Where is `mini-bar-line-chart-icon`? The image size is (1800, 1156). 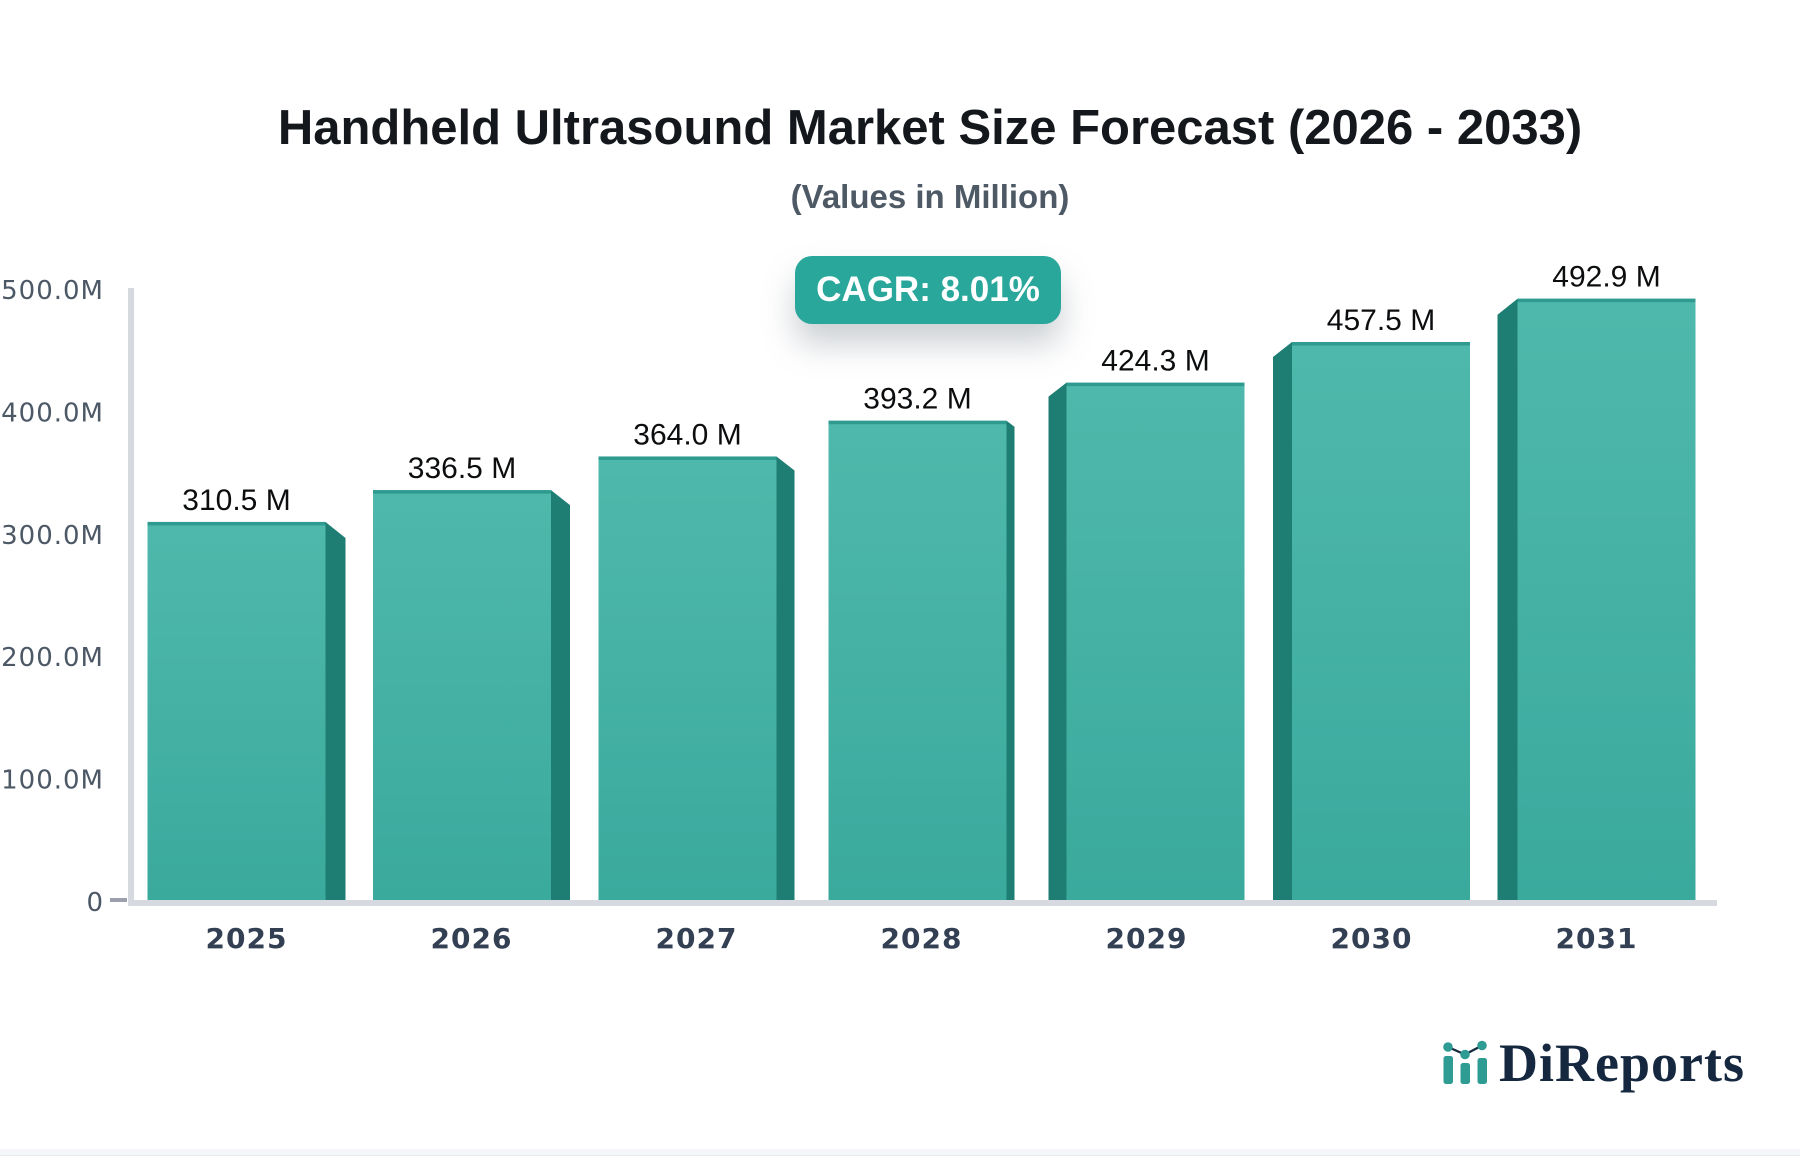 mini-bar-line-chart-icon is located at coordinates (1465, 1062).